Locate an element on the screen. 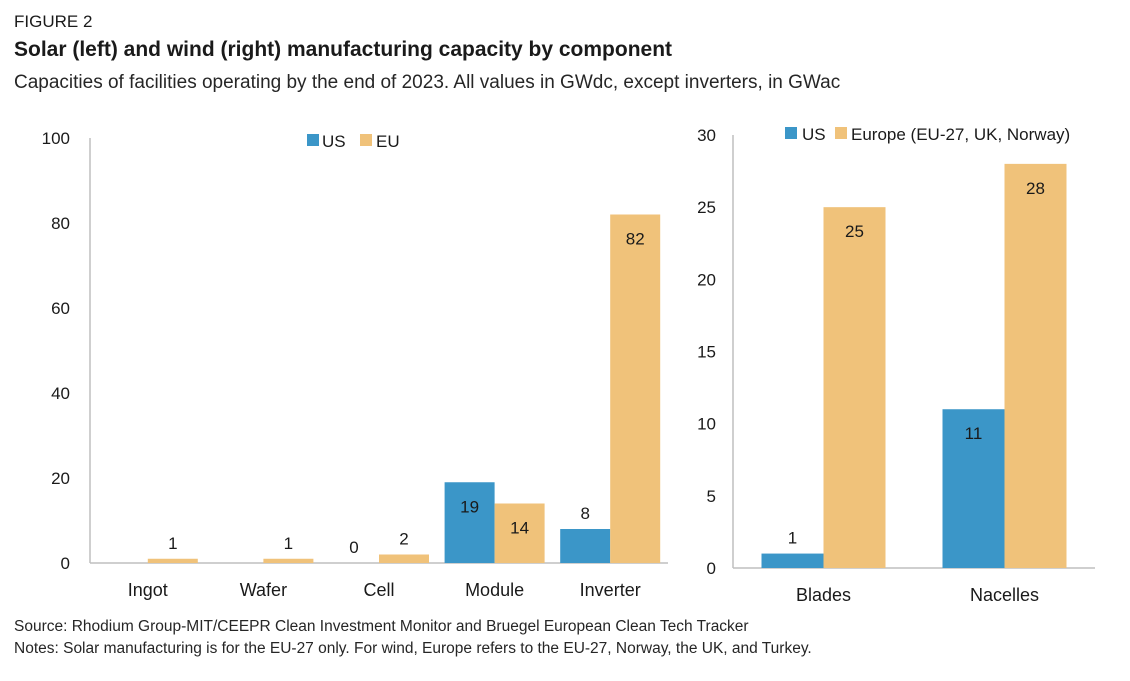  wind-y-tick-label: 25 is located at coordinates (706, 207).